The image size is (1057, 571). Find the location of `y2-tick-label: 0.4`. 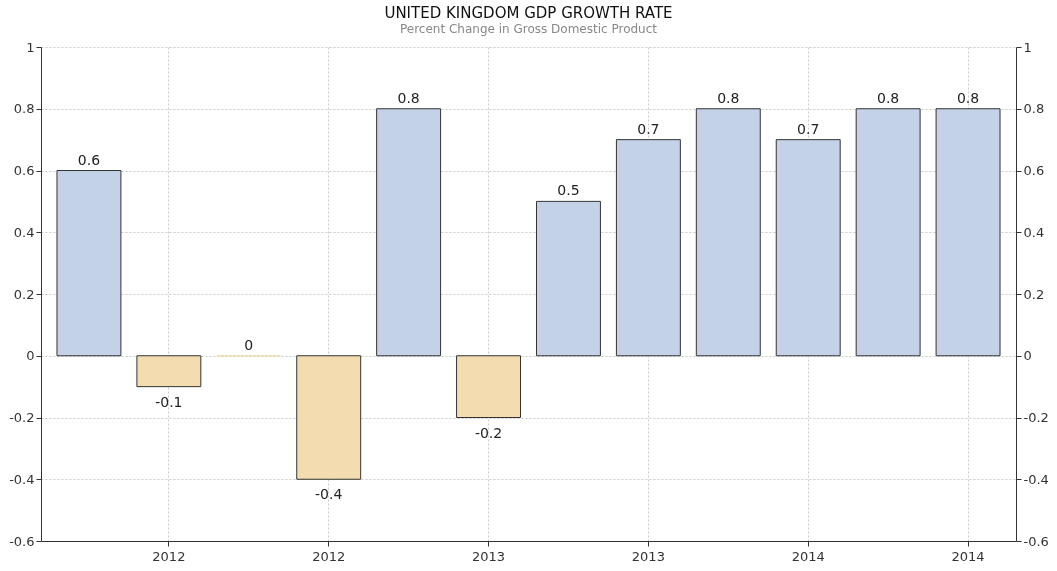

y2-tick-label: 0.4 is located at coordinates (1034, 232).